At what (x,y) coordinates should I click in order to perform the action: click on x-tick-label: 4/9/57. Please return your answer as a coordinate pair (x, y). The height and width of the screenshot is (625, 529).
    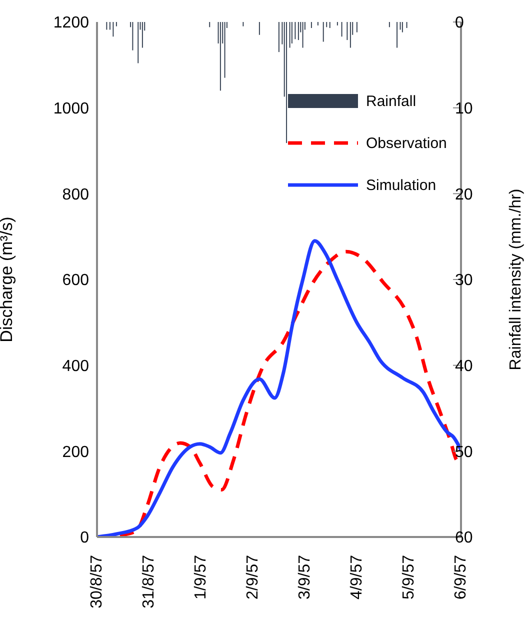
    Looking at the image, I should click on (357, 577).